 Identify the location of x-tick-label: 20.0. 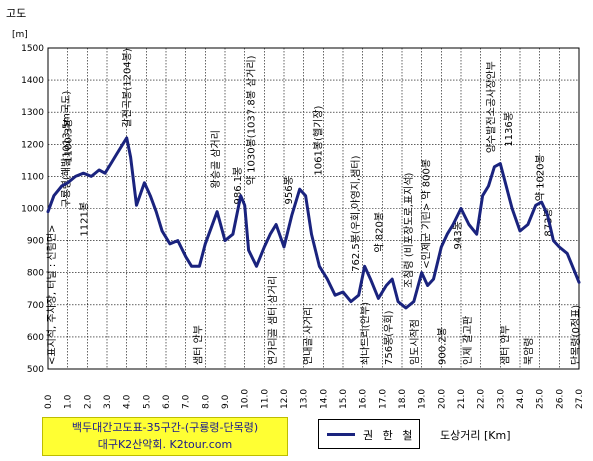
(442, 399).